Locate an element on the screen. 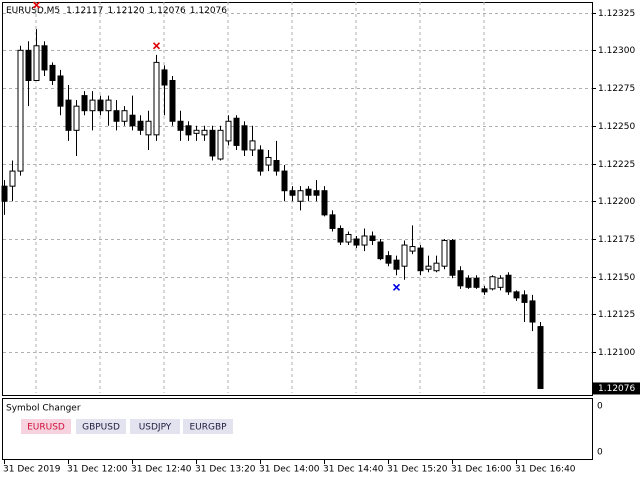 The width and height of the screenshot is (640, 480). y-tick-label: 1.12250 is located at coordinates (616, 127).